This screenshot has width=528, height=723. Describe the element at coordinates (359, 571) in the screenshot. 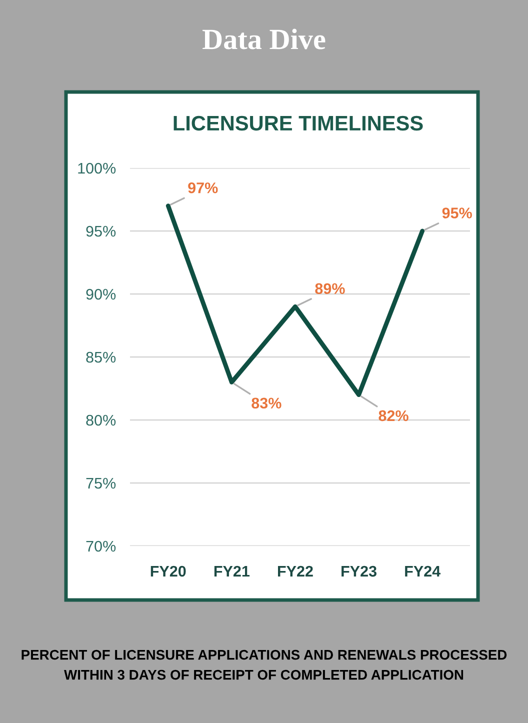

I see `x-tick-label: FY23` at that location.